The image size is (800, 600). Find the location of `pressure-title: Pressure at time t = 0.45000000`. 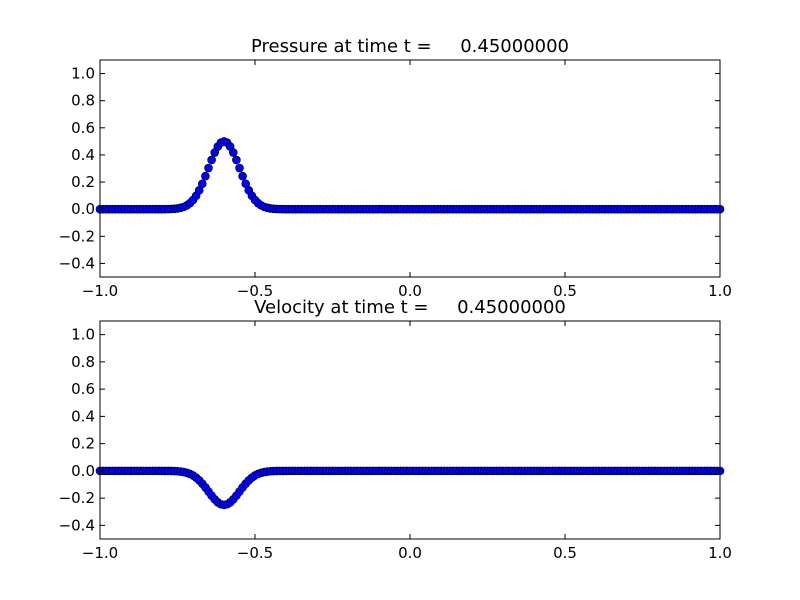

pressure-title: Pressure at time t = 0.45000000 is located at coordinates (410, 46).